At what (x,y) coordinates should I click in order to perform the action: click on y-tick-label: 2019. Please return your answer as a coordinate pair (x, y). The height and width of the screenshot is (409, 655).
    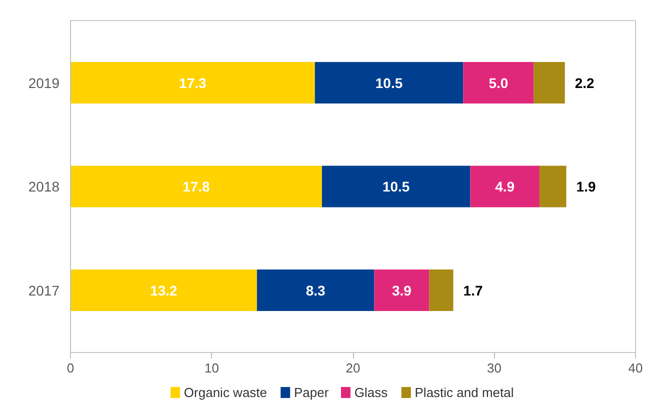
    Looking at the image, I should click on (44, 82).